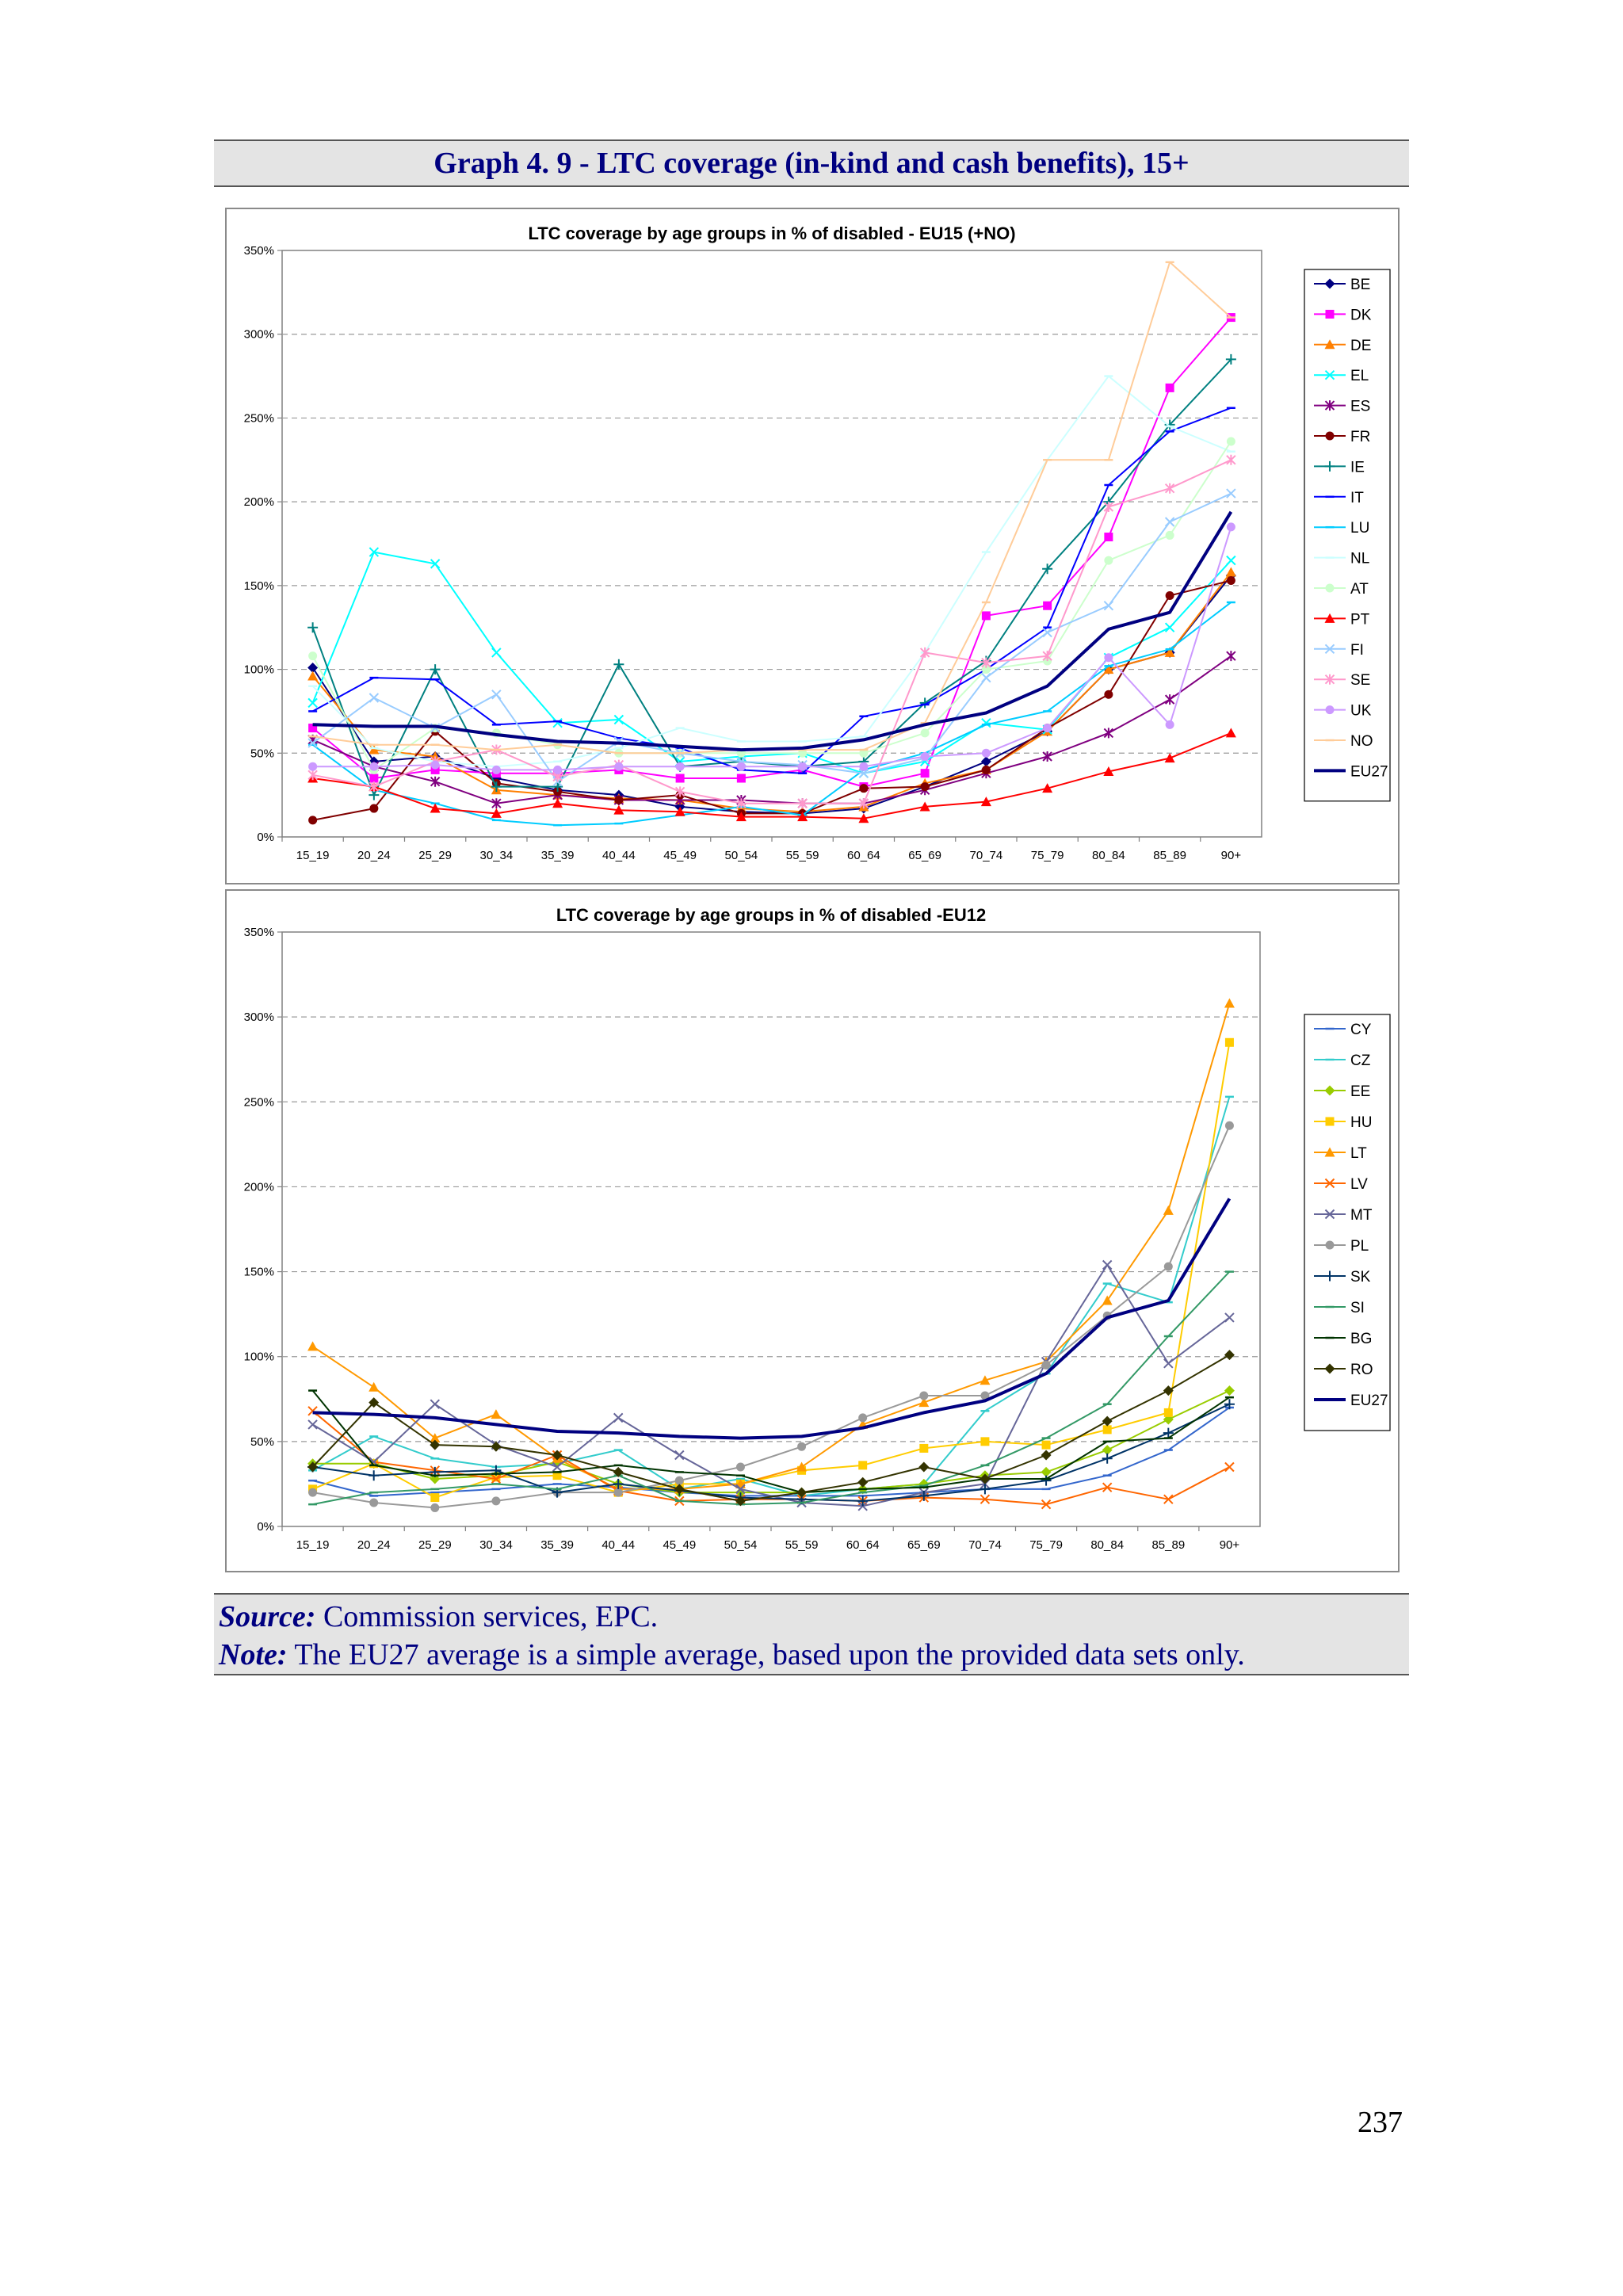  Describe the element at coordinates (1360, 1091) in the screenshot. I see `legend-label: EE` at that location.